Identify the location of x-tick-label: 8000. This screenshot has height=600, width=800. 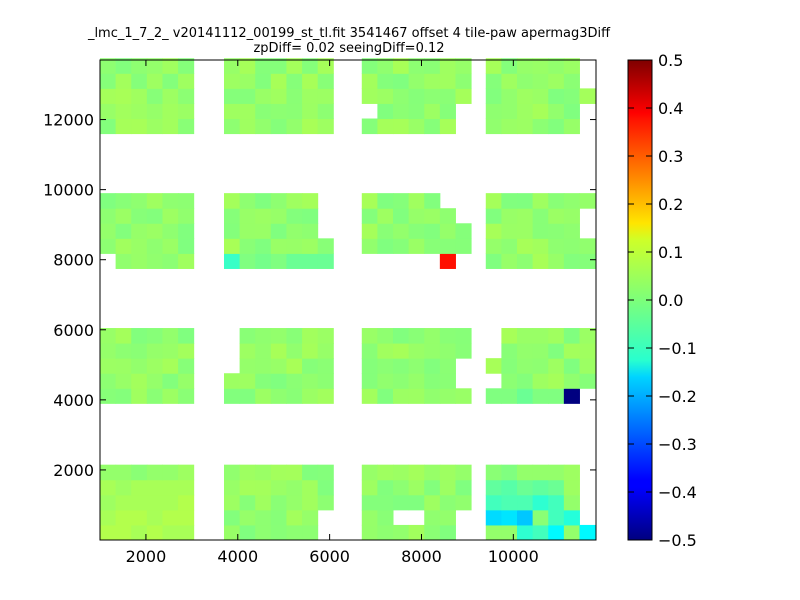
(421, 556).